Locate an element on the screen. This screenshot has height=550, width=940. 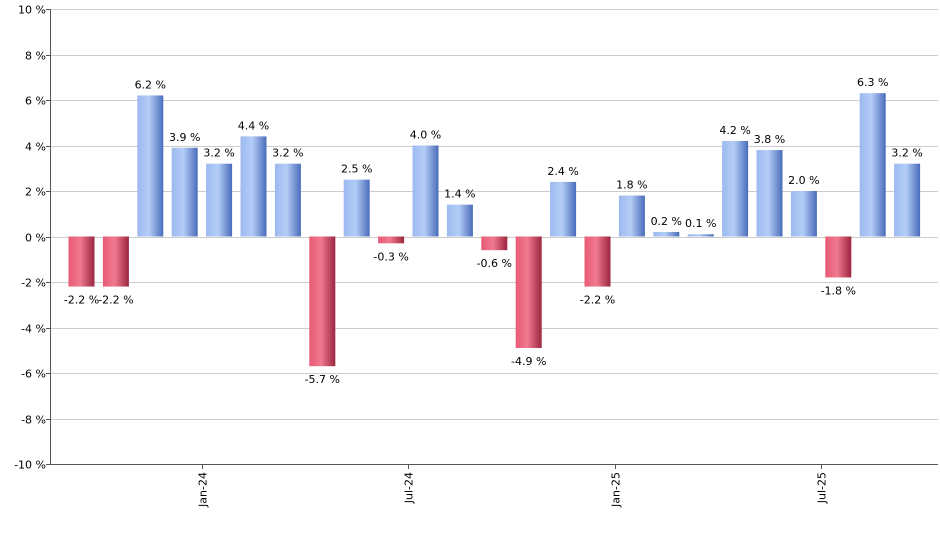
y-tick-label: 6 % is located at coordinates (35, 101).